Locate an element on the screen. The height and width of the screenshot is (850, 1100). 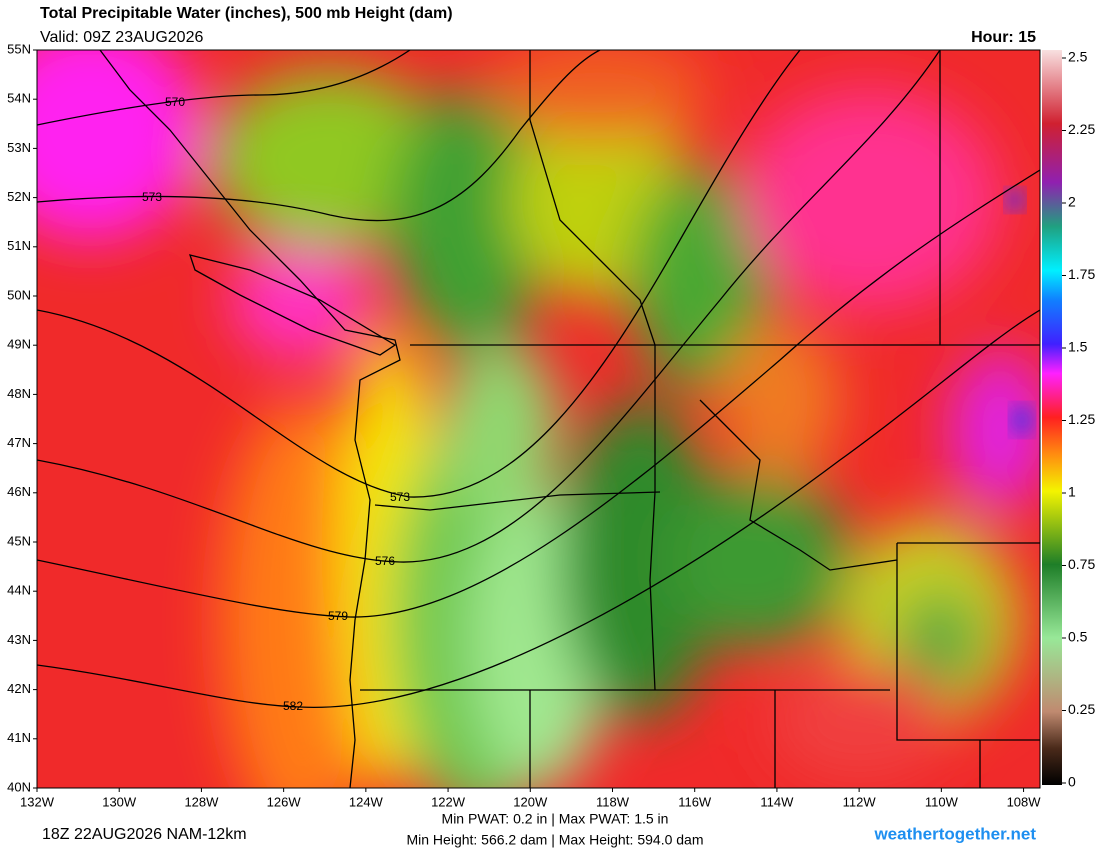
forecast-hour: Hour: 15 is located at coordinates (1003, 37).